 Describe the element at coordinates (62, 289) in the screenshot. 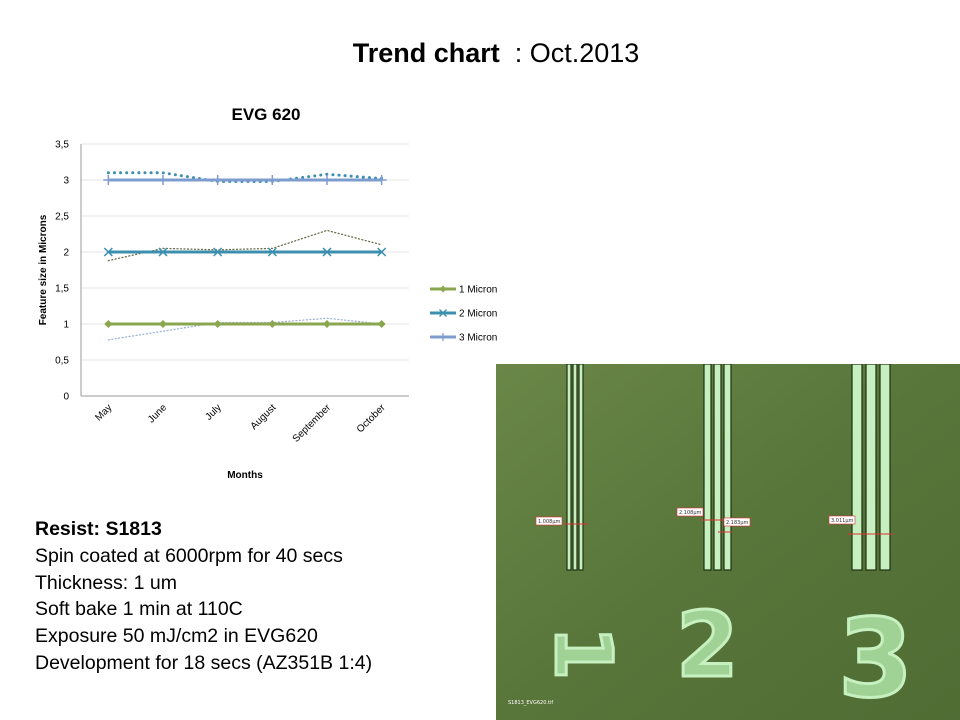

I see `y-tick-label: 1,5` at that location.